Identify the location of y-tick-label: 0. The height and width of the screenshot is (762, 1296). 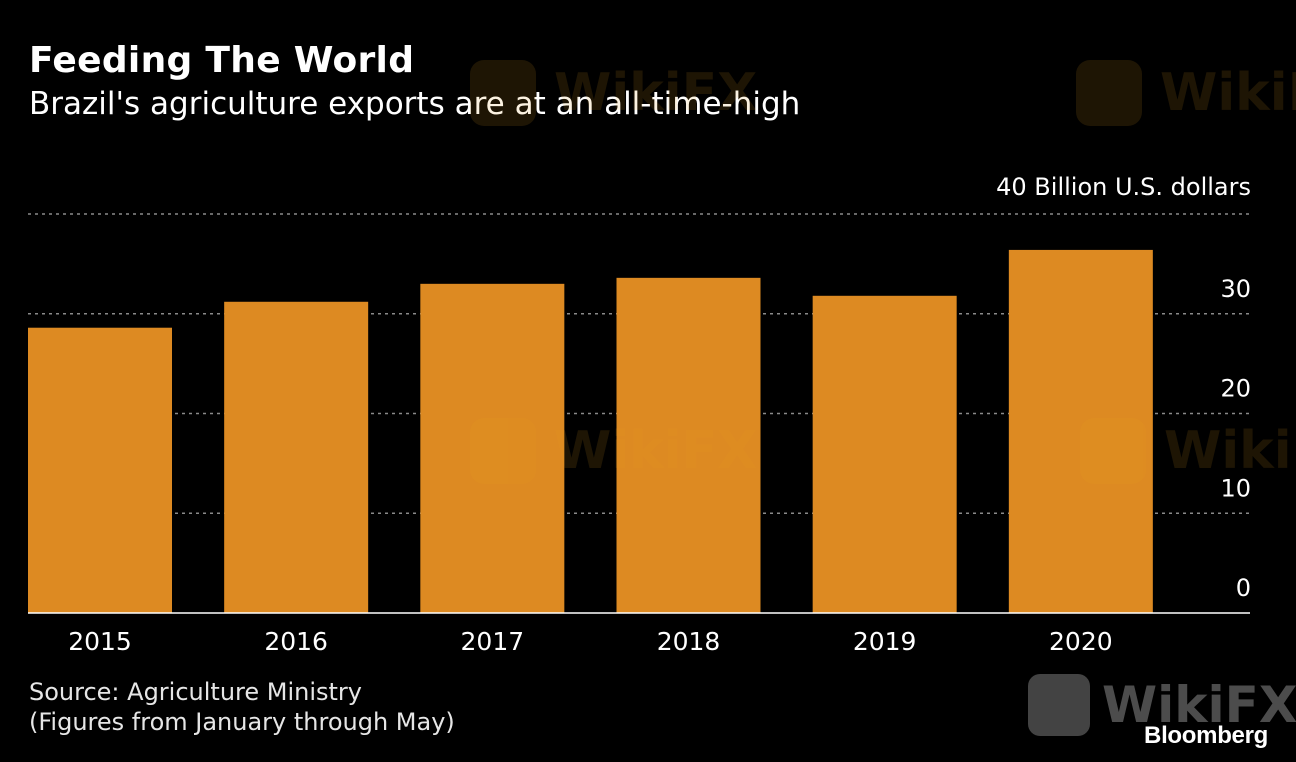
(1243, 588).